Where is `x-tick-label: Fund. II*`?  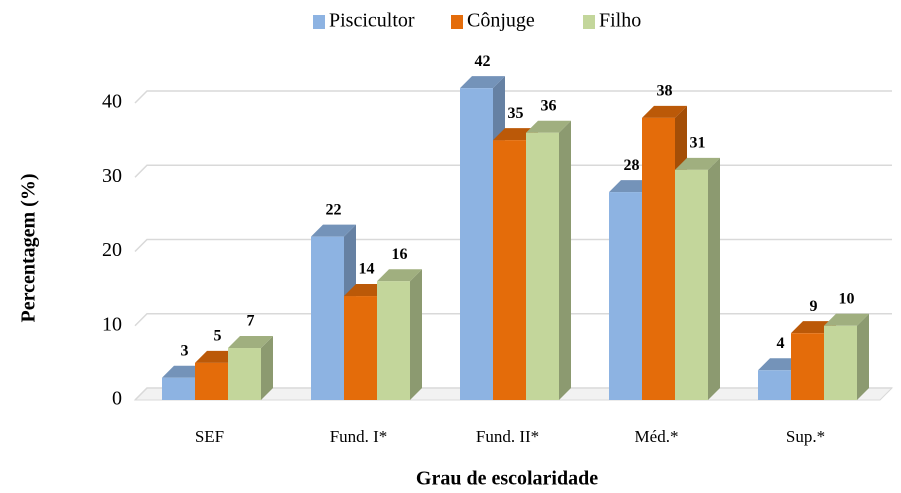
x-tick-label: Fund. II* is located at coordinates (507, 436).